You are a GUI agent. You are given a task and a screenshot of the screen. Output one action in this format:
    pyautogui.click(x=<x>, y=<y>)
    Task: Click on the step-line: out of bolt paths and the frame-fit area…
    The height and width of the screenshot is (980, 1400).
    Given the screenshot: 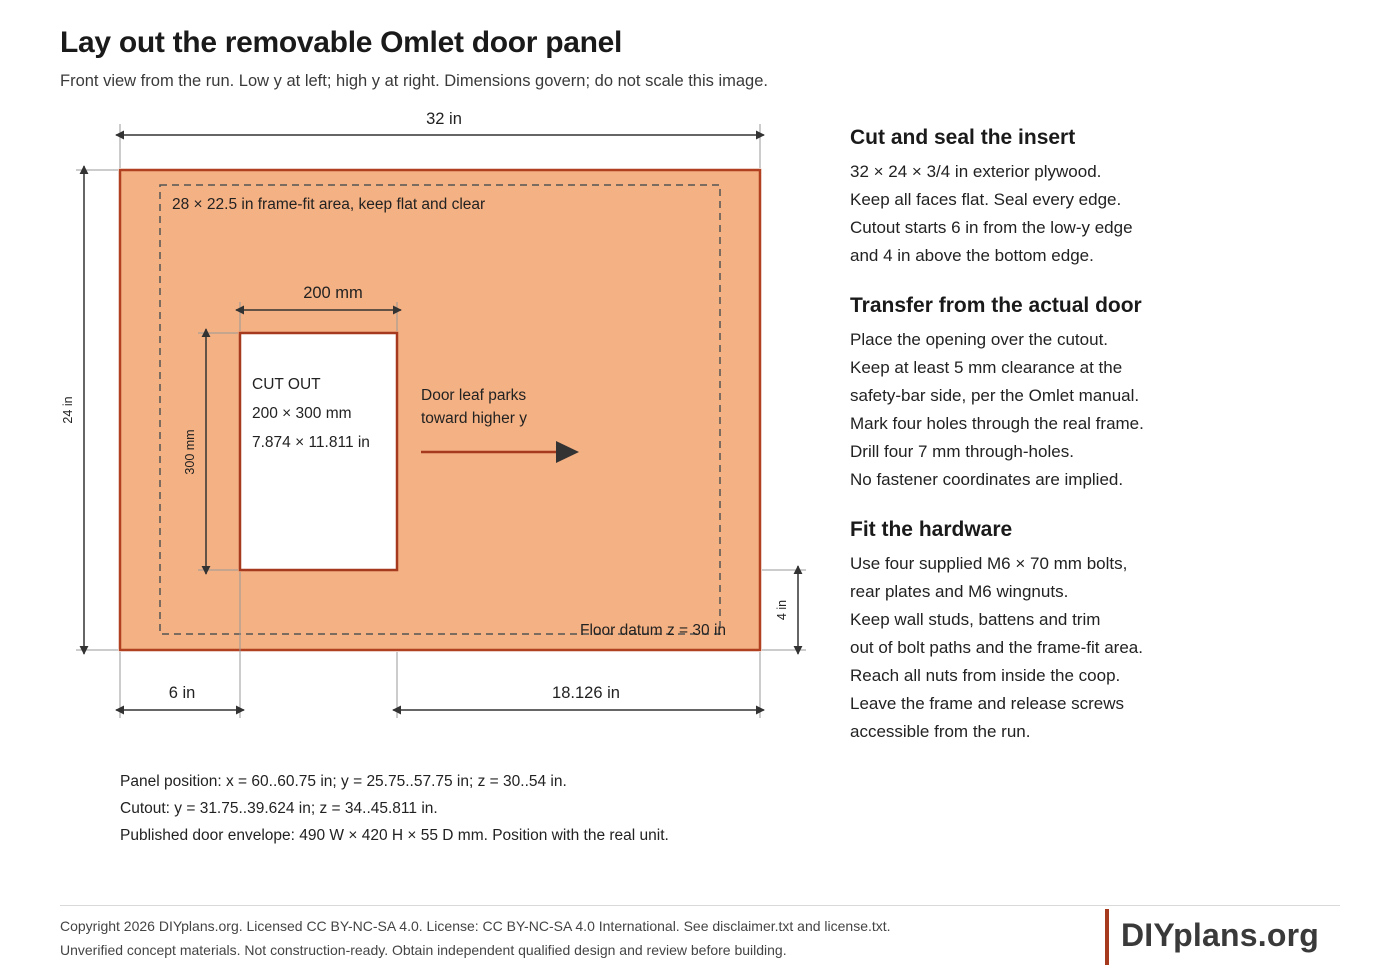 What is the action you would take?
    pyautogui.click(x=996, y=647)
    